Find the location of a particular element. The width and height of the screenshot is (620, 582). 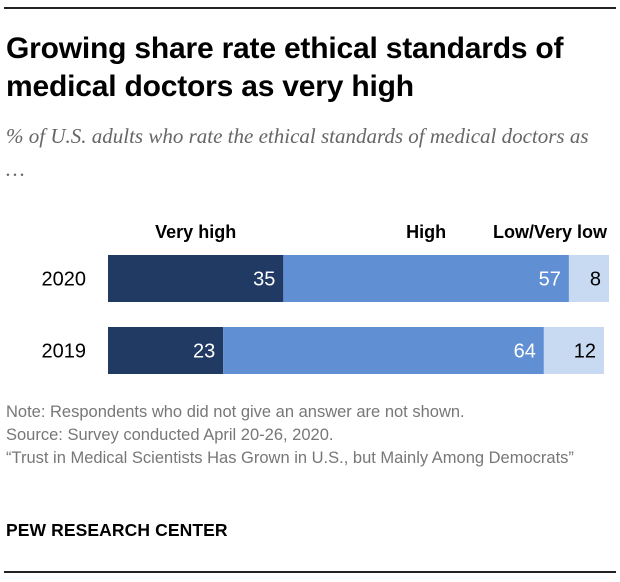

bar-low-very-low-2020 is located at coordinates (588, 278).